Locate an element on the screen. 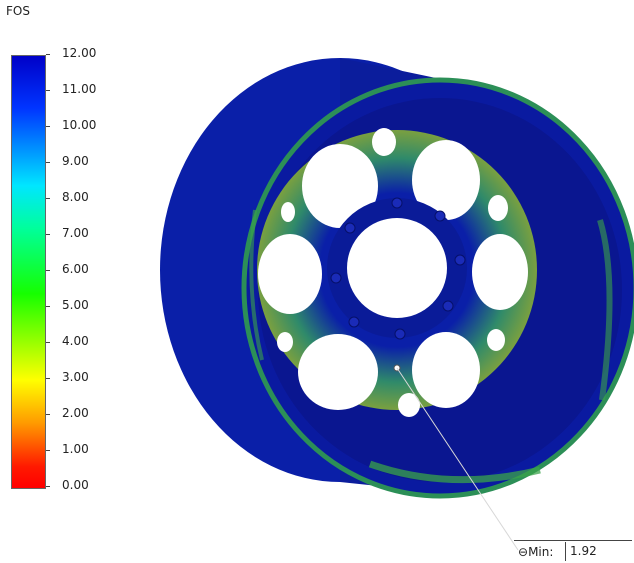 Image resolution: width=634 pixels, height=563 pixels. bolt-holes is located at coordinates (398, 268).